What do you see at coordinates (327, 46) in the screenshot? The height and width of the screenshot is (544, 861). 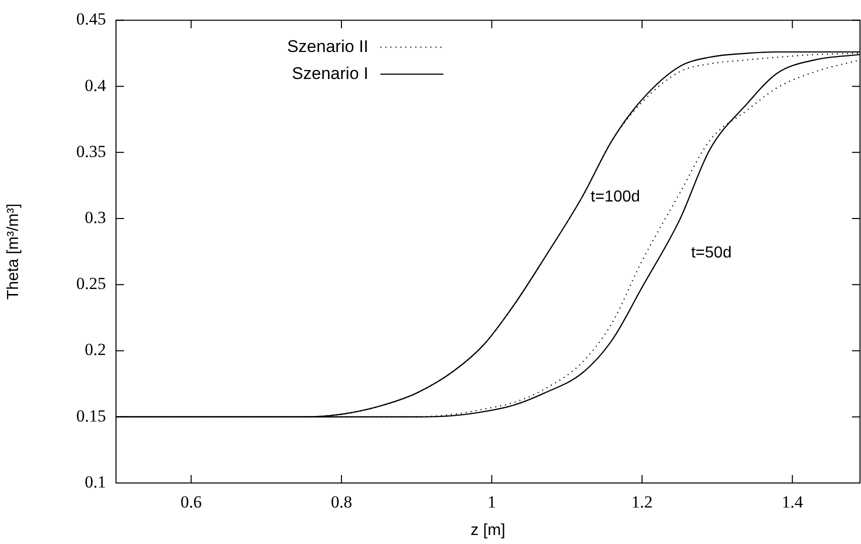 I see `legend-label: Szenario II` at bounding box center [327, 46].